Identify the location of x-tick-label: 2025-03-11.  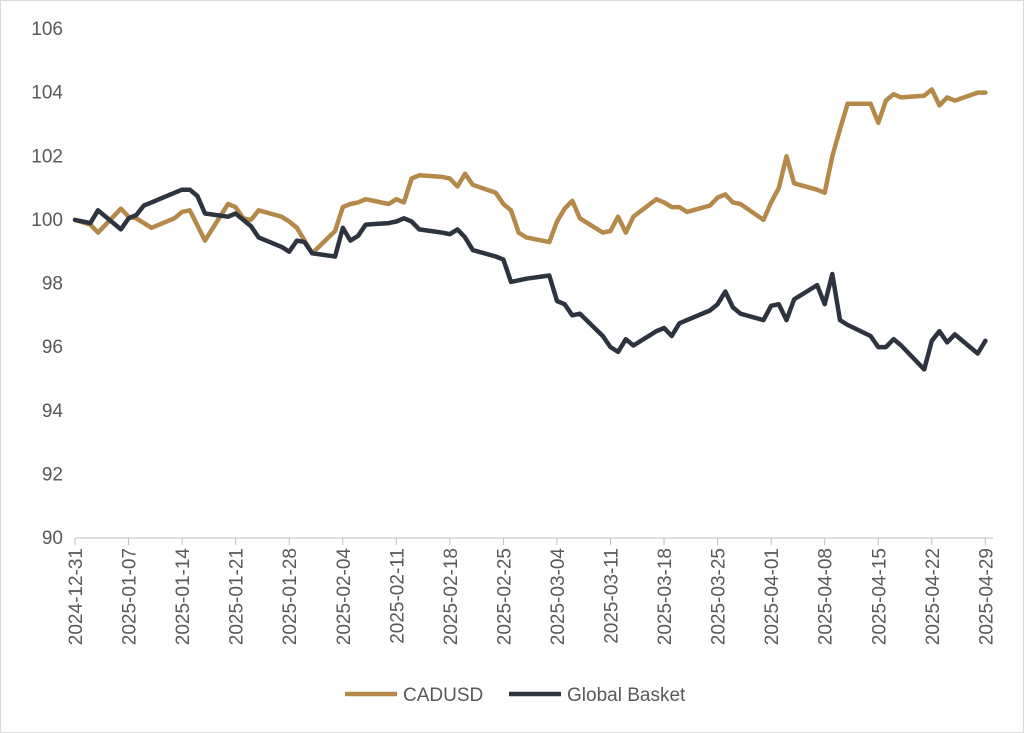
(612, 596).